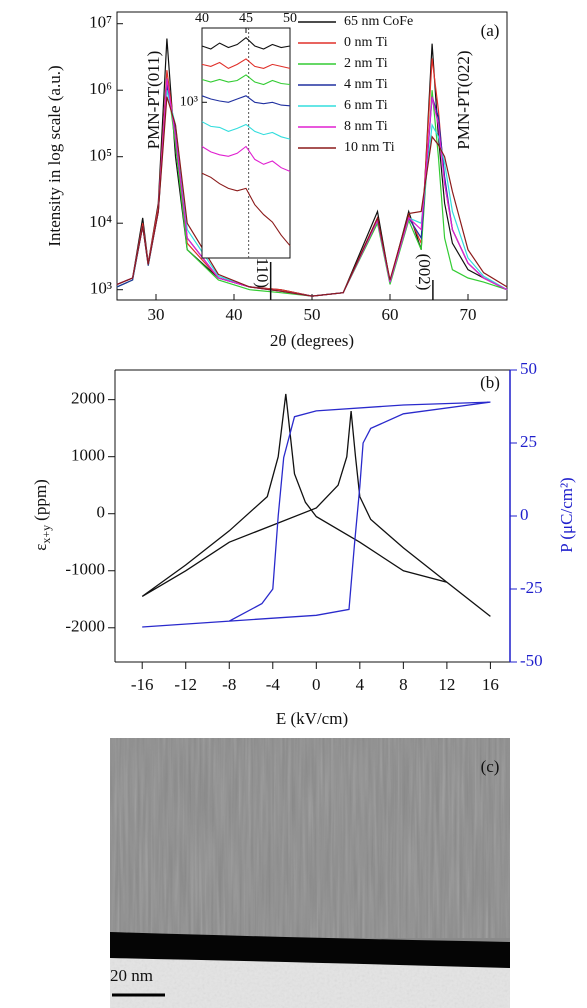  I want to click on y-tick-label: -1000, so click(85, 569).